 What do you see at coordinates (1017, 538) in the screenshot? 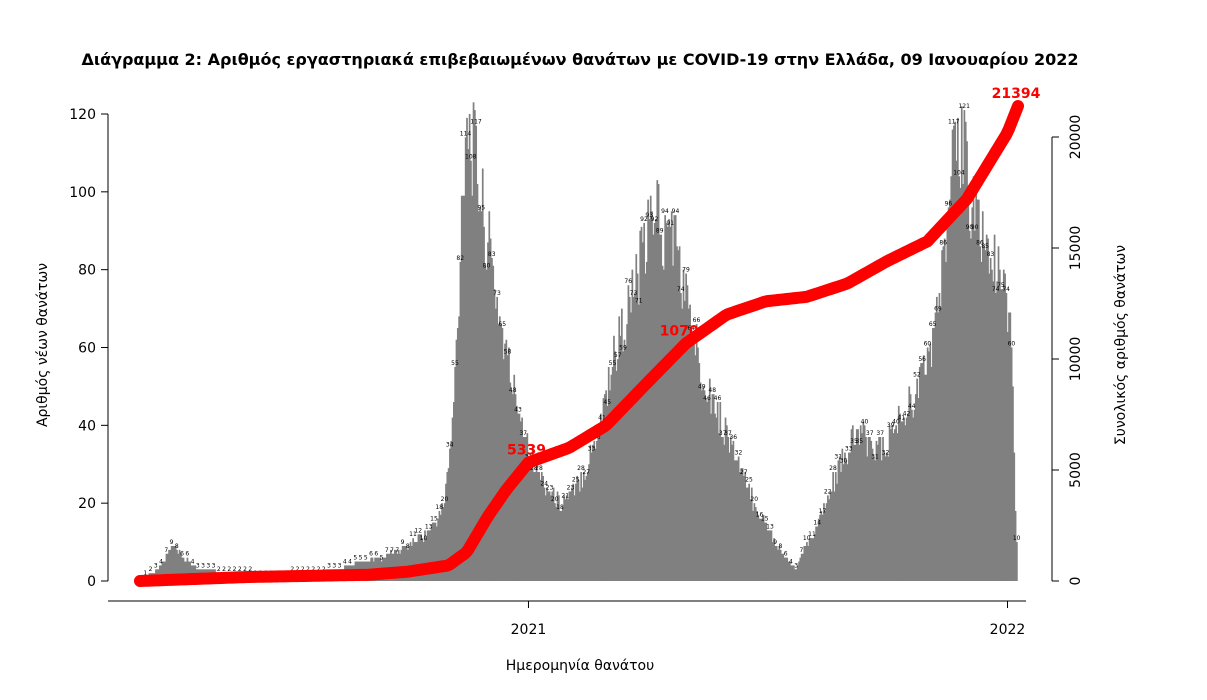
I see `bar-value-label: 10` at bounding box center [1017, 538].